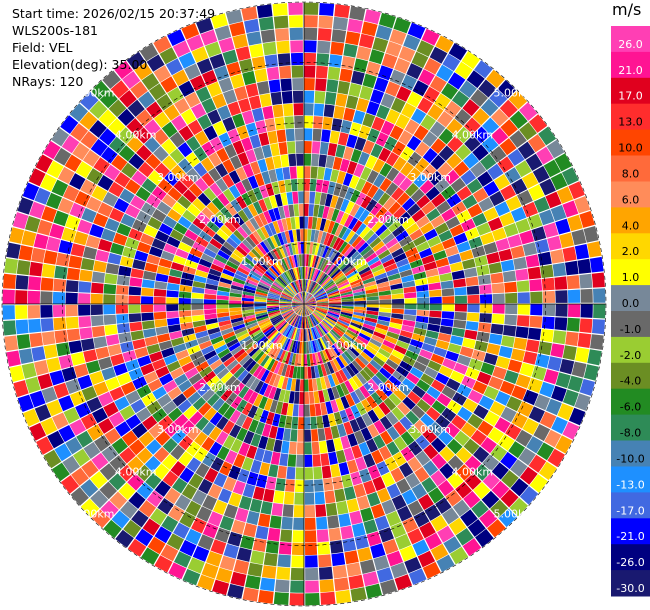  Describe the element at coordinates (80, 64) in the screenshot. I see `elevation-label: Elevation(deg): 35.00` at that location.